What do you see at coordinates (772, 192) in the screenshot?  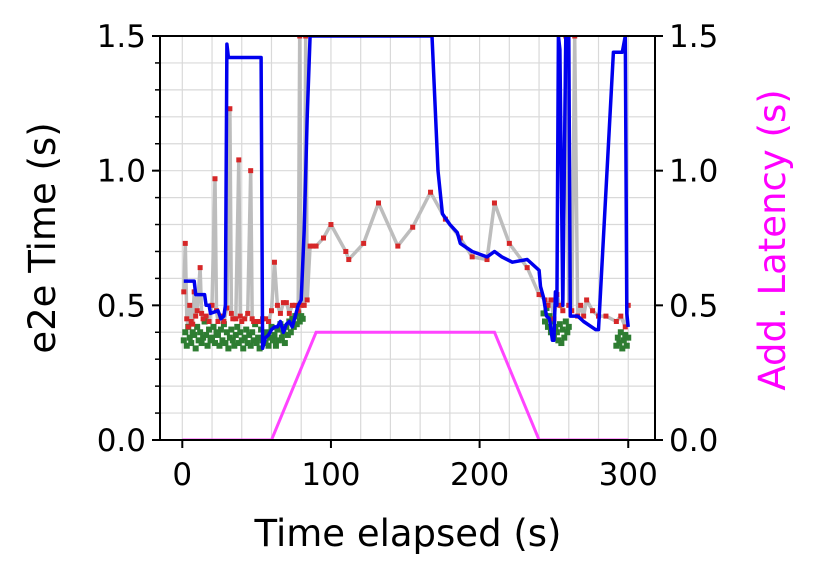 I see `y2-axis-label-highlight: Latency (s)` at bounding box center [772, 192].